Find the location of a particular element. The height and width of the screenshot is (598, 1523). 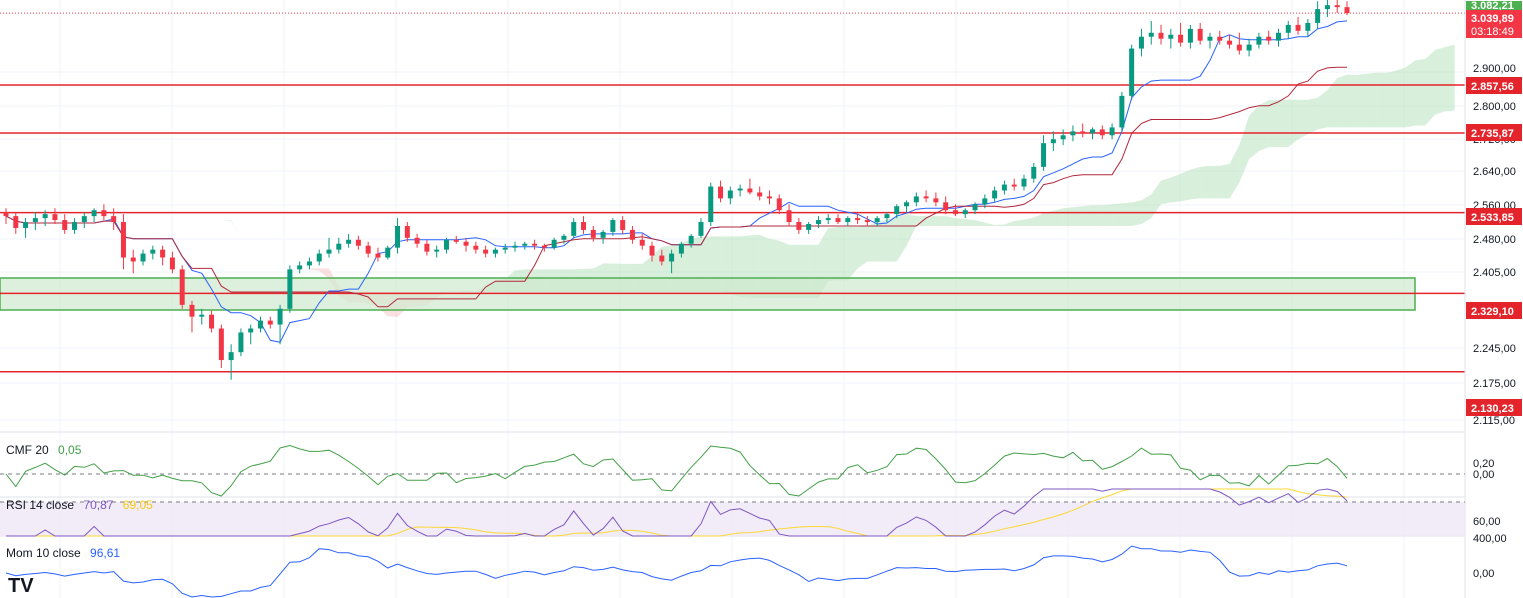

cmf-tick: 0,00 is located at coordinates (1483, 475).